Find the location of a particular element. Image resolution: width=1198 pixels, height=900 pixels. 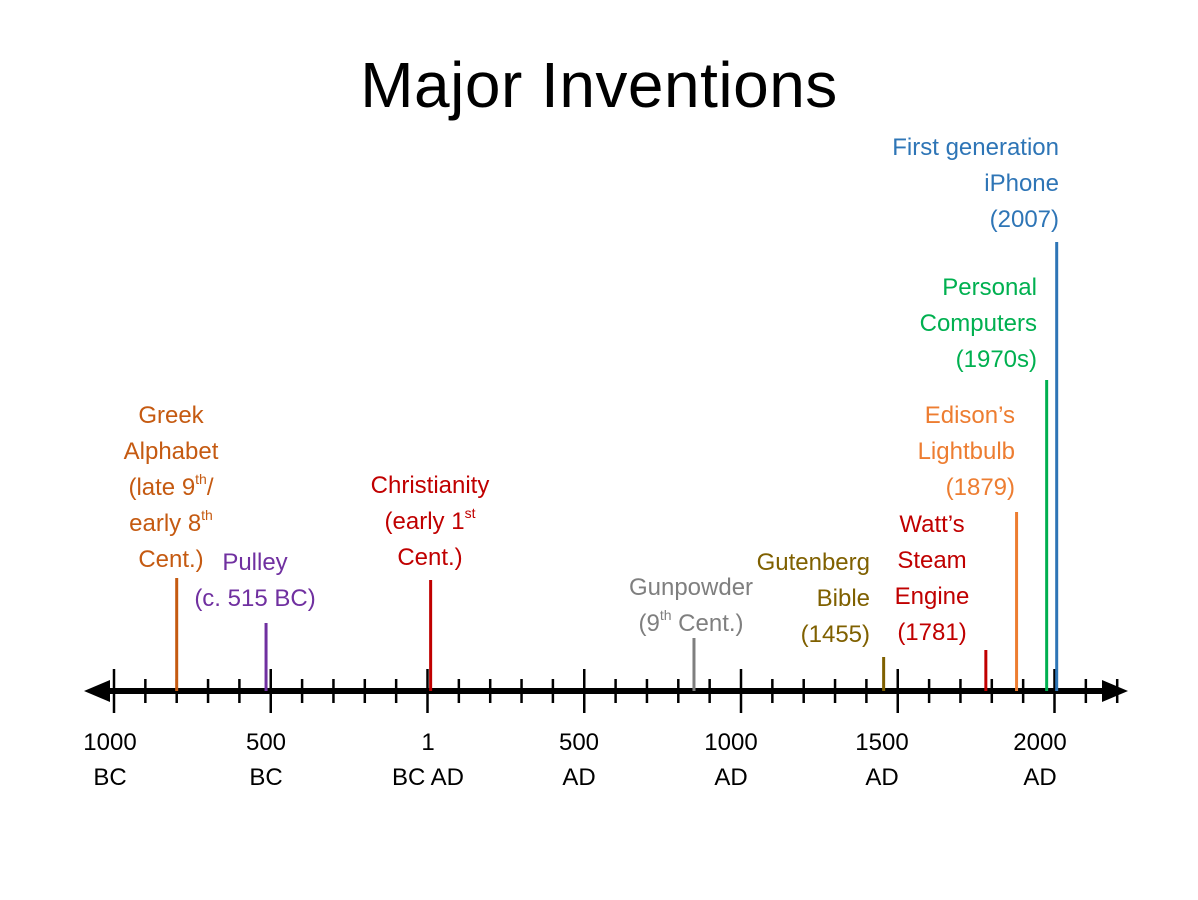

event-label-edisons-lightbulb: Edison’s Lightbulb (1879) is located at coordinates (966, 451).